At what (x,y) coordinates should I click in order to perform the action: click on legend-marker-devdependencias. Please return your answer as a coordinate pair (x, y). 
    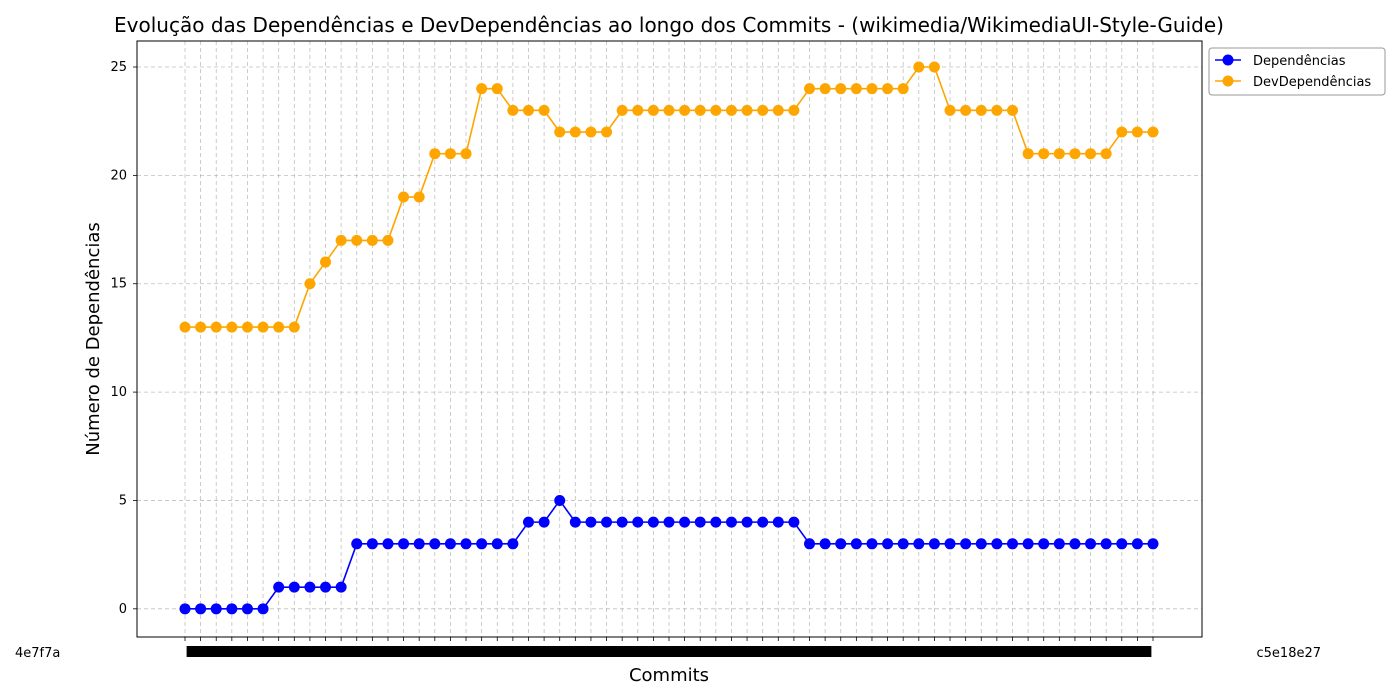
    Looking at the image, I should click on (1228, 81).